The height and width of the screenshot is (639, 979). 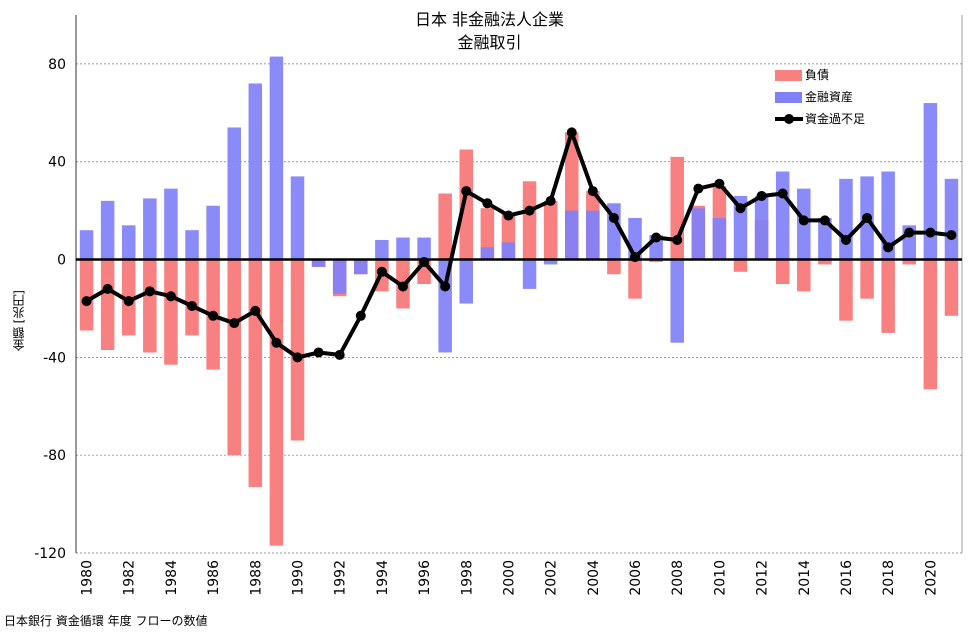 I want to click on x-tick-label: 2006, so click(x=636, y=578).